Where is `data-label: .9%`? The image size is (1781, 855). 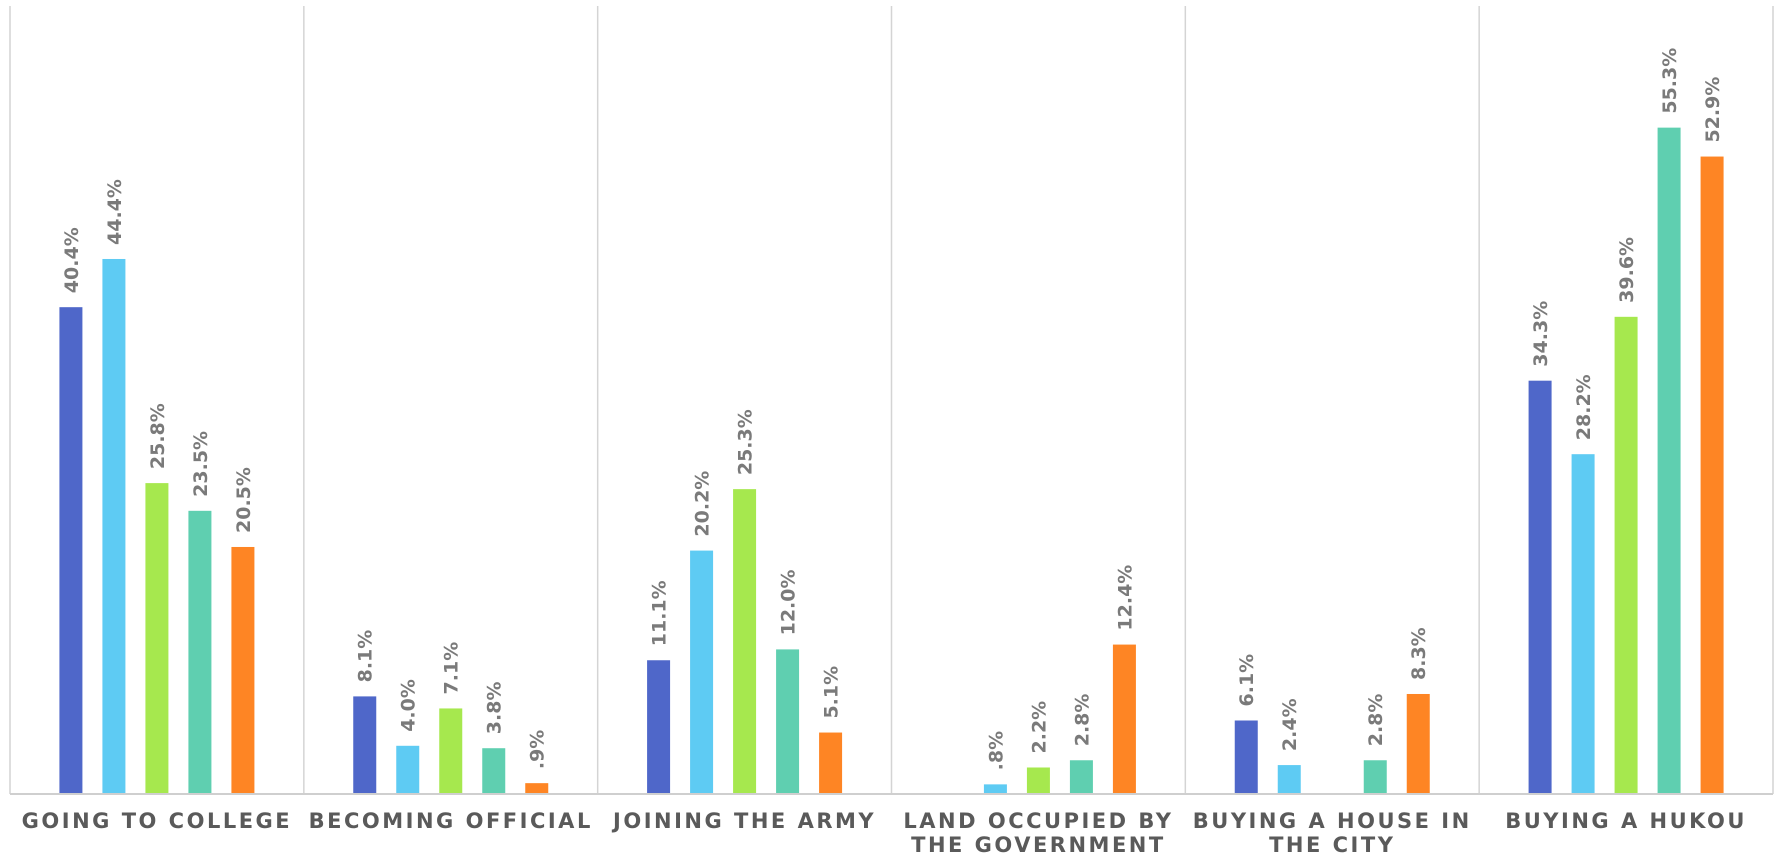
data-label: .9% is located at coordinates (538, 749).